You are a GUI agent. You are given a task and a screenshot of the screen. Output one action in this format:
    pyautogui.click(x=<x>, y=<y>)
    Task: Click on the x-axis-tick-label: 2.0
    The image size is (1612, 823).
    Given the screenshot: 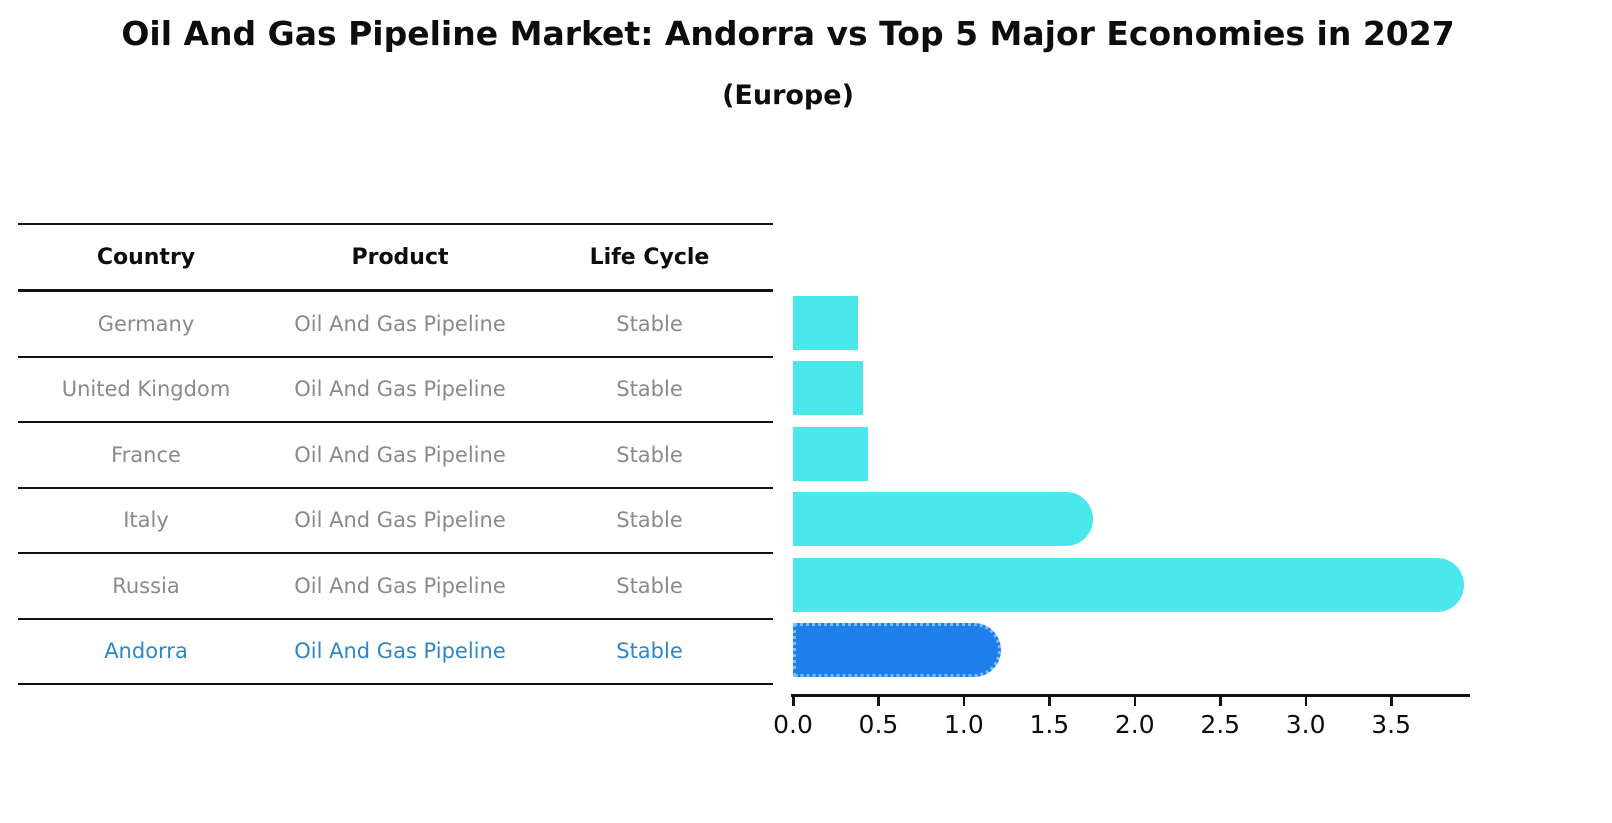 What is the action you would take?
    pyautogui.click(x=1134, y=724)
    